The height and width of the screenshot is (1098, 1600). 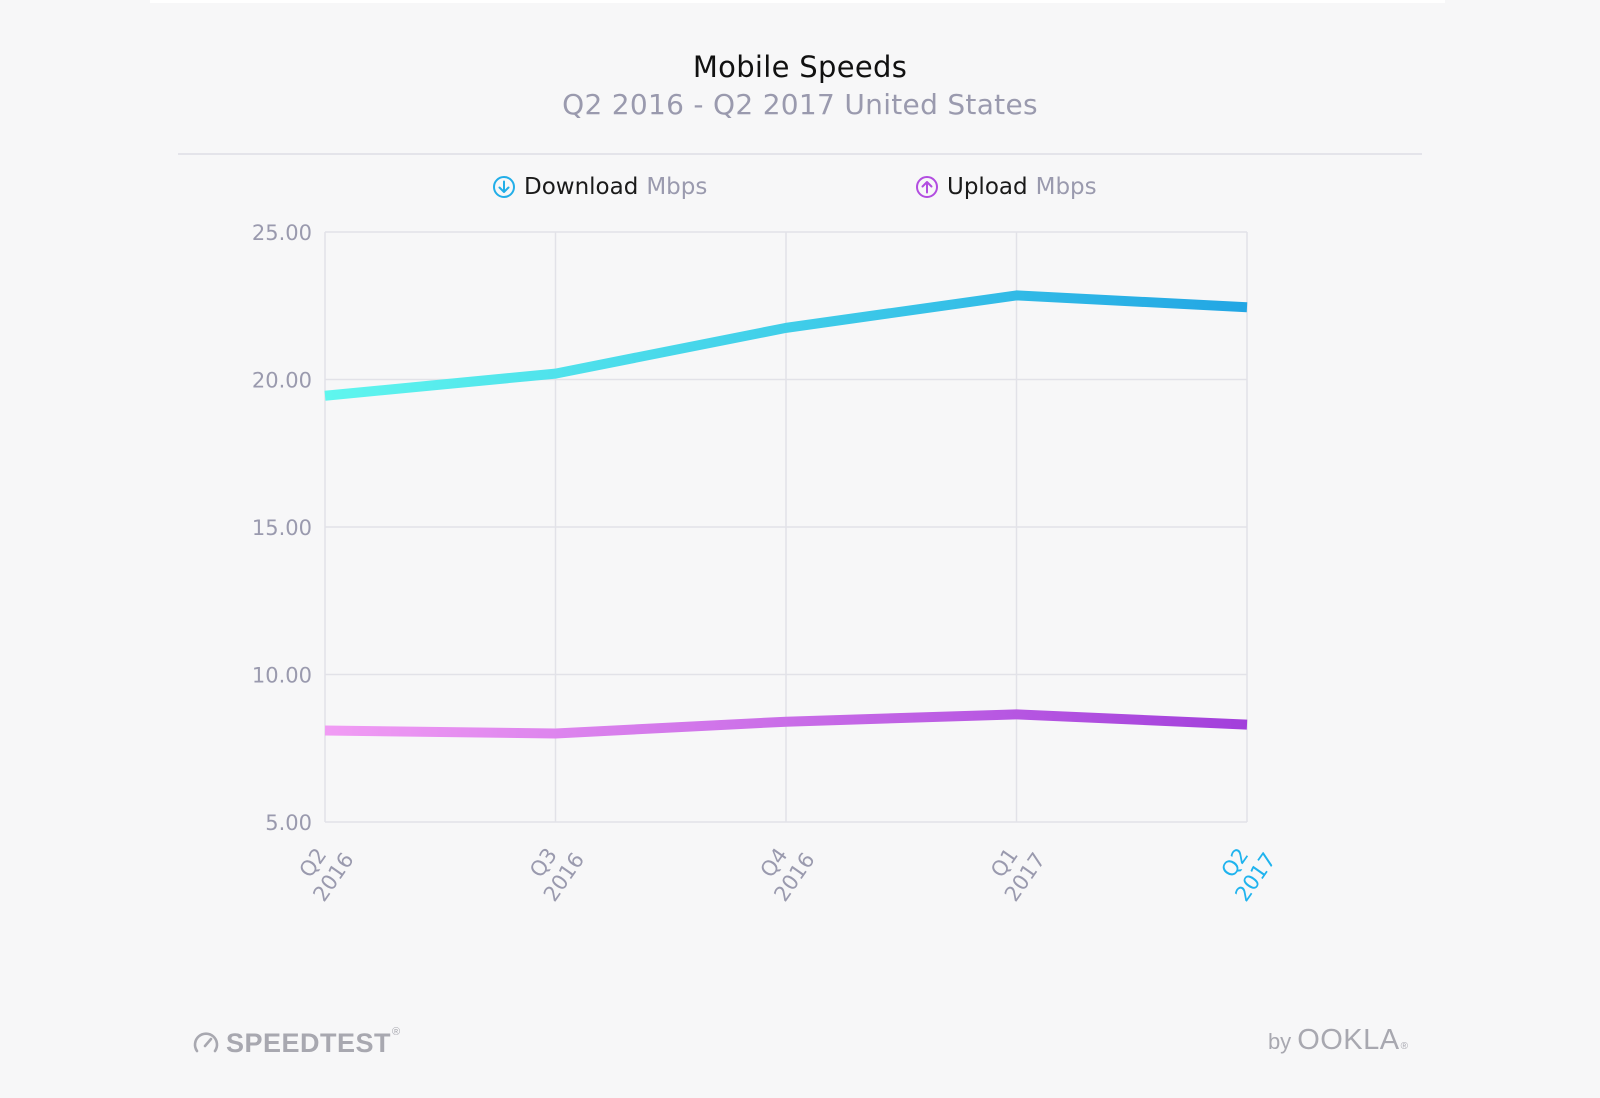 I want to click on legend-upload: Upload Mbps, so click(x=1006, y=187).